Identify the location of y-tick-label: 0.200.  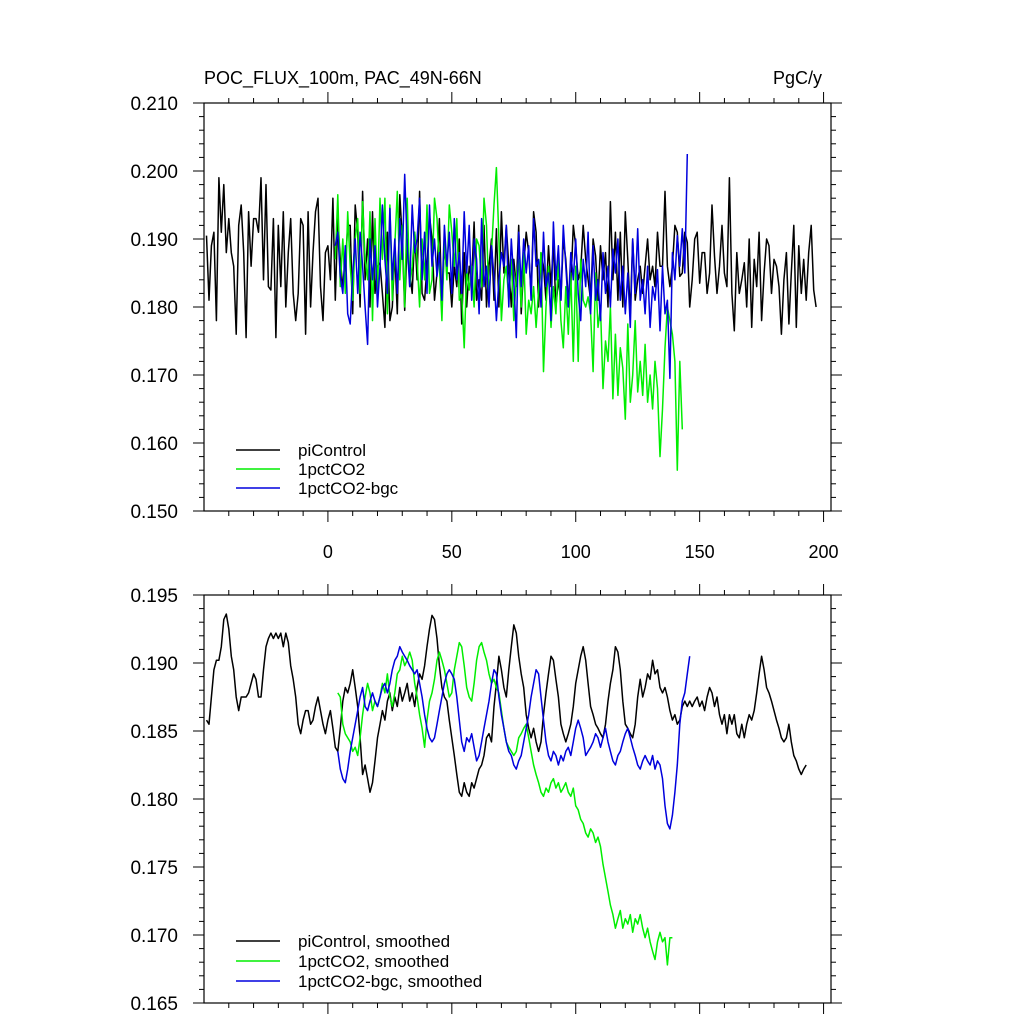
(154, 172).